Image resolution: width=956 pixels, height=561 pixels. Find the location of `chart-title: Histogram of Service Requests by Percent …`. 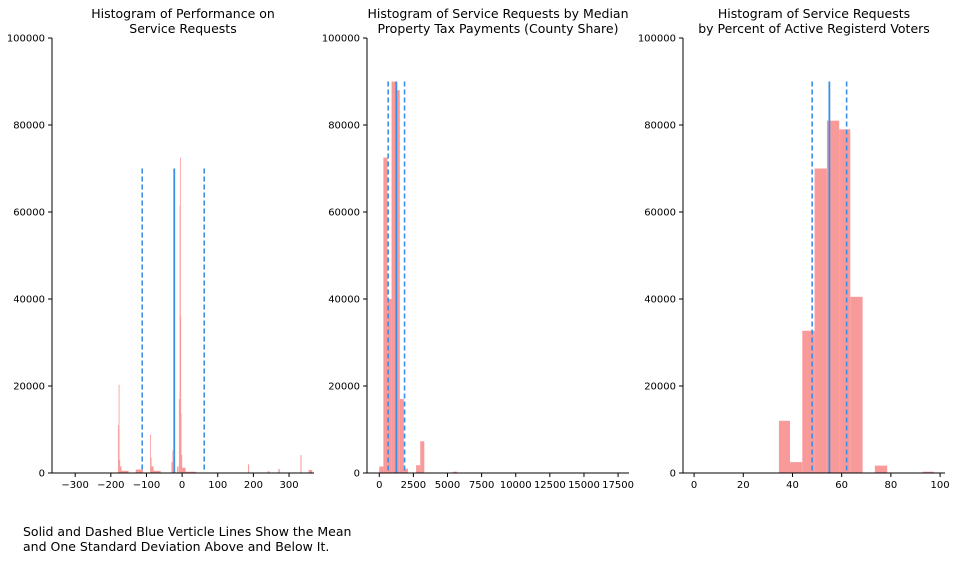

chart-title: Histogram of Service Requests by Percent … is located at coordinates (814, 21).